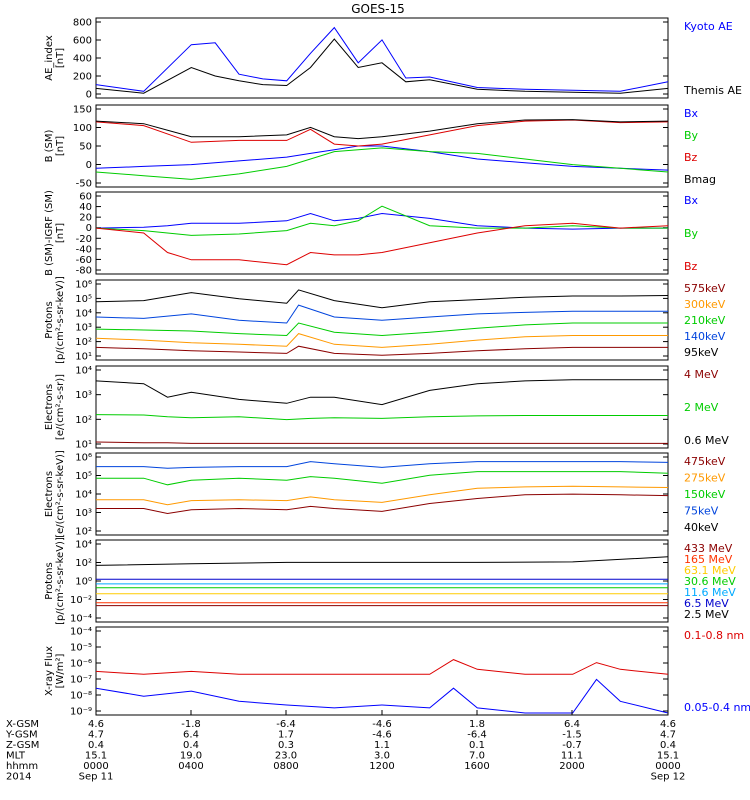 The image size is (750, 800). What do you see at coordinates (381, 766) in the screenshot?
I see `xaxis-tick-label: 1200` at bounding box center [381, 766].